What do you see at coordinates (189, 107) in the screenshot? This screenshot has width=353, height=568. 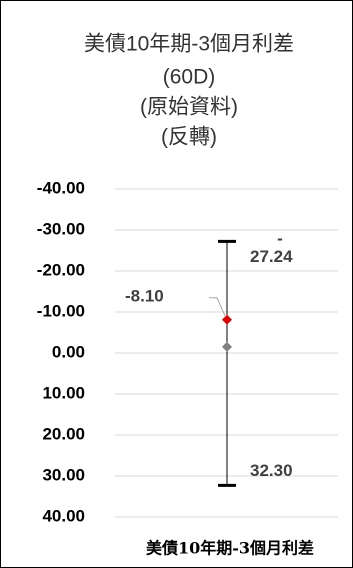 I see `chart-subtitle: (原始資料)` at bounding box center [189, 107].